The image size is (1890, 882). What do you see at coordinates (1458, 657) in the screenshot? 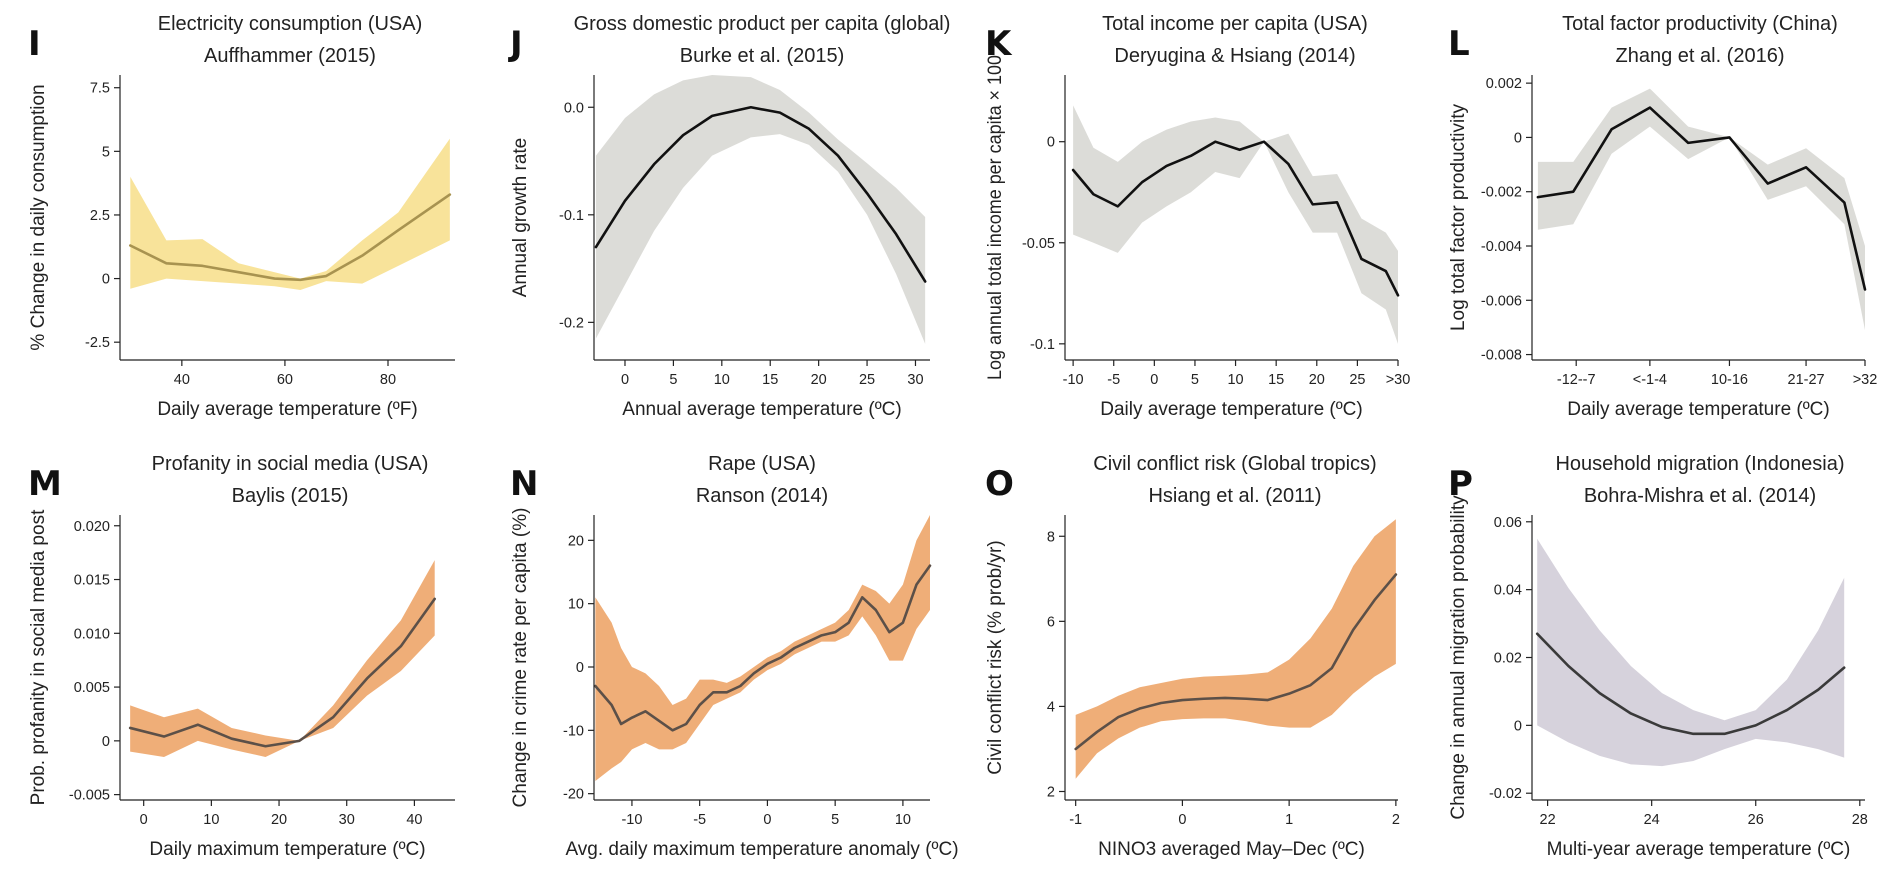
I see `y-axis-label: Change in annual migration probability` at bounding box center [1458, 657].